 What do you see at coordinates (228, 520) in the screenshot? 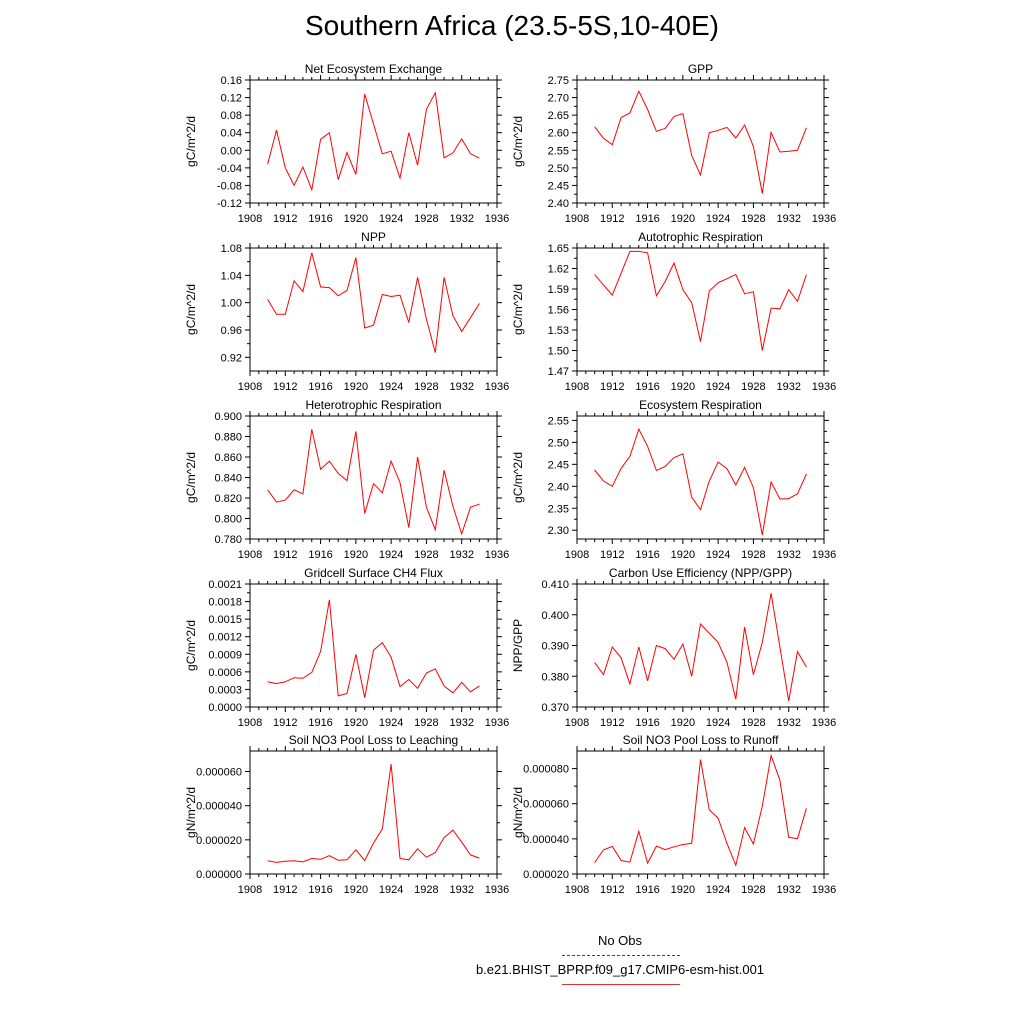
I see `y-tick-label: 0.800` at bounding box center [228, 520].